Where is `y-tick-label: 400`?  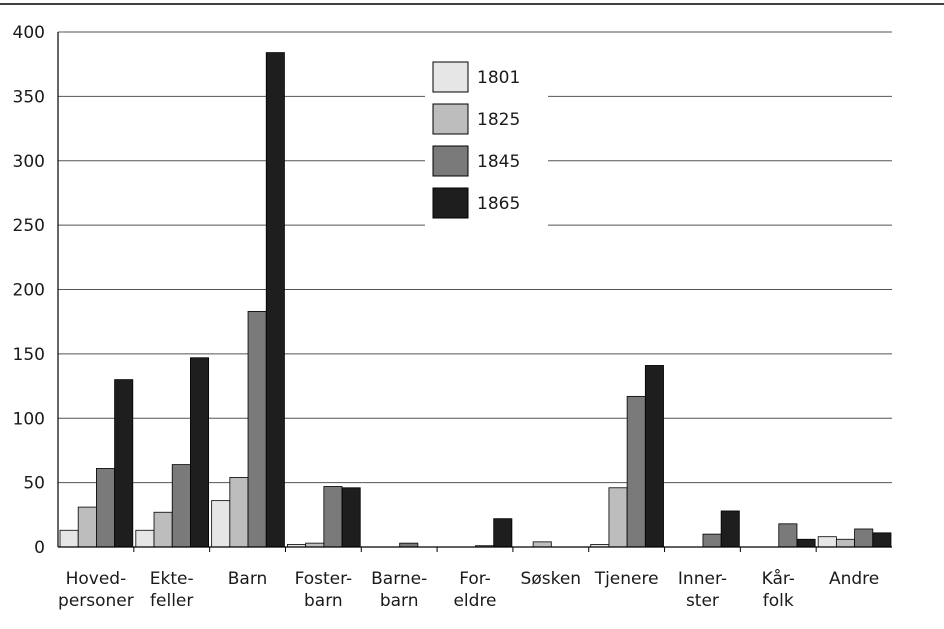
y-tick-label: 400 is located at coordinates (29, 33).